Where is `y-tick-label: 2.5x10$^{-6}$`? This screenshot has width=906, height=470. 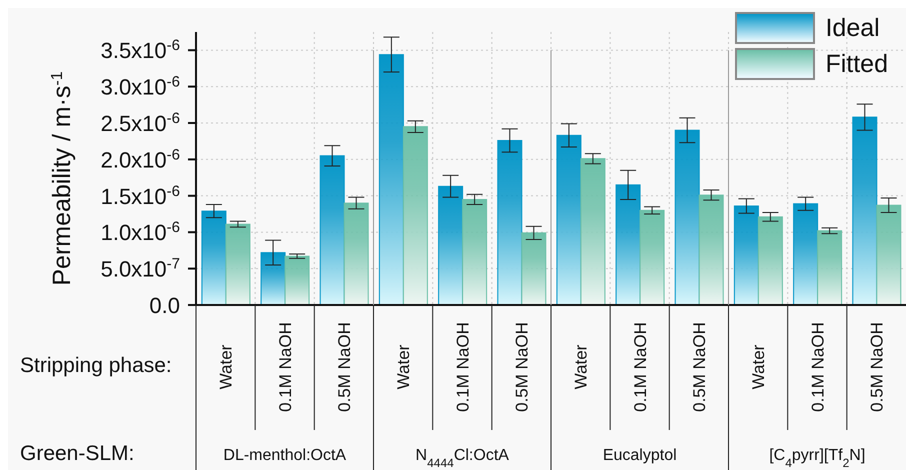 y-tick-label: 2.5x10$^{-6}$ is located at coordinates (140, 123).